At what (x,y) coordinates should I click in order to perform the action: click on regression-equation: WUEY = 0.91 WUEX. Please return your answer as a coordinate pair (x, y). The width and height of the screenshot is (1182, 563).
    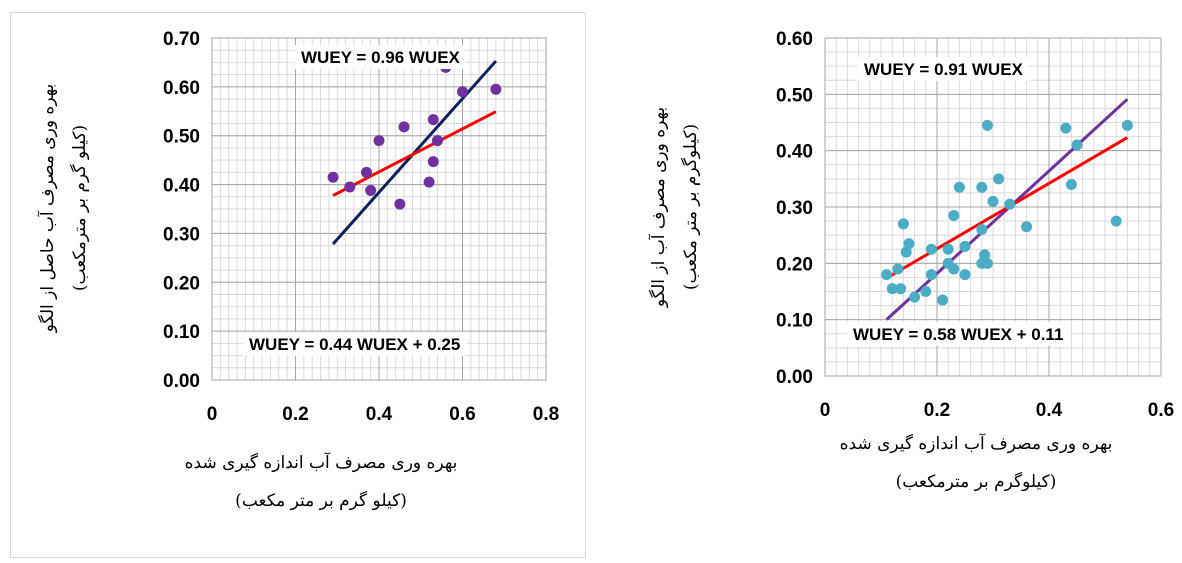
    Looking at the image, I should click on (944, 69).